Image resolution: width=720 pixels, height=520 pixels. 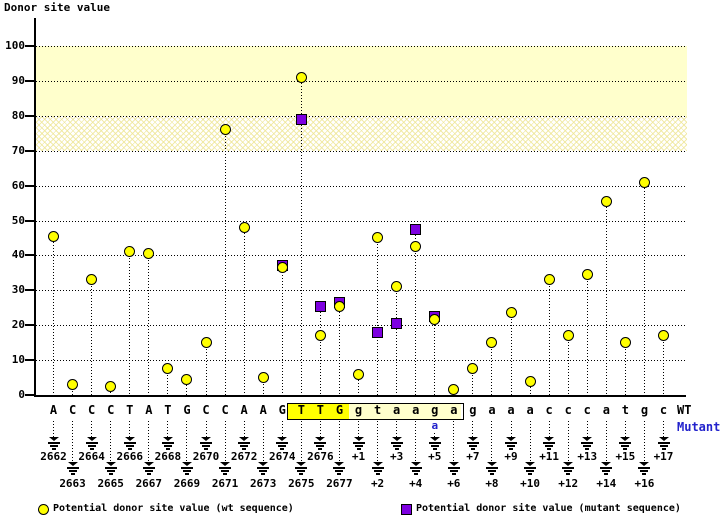 I want to click on mutant-legend-marker-icon, so click(x=406, y=509).